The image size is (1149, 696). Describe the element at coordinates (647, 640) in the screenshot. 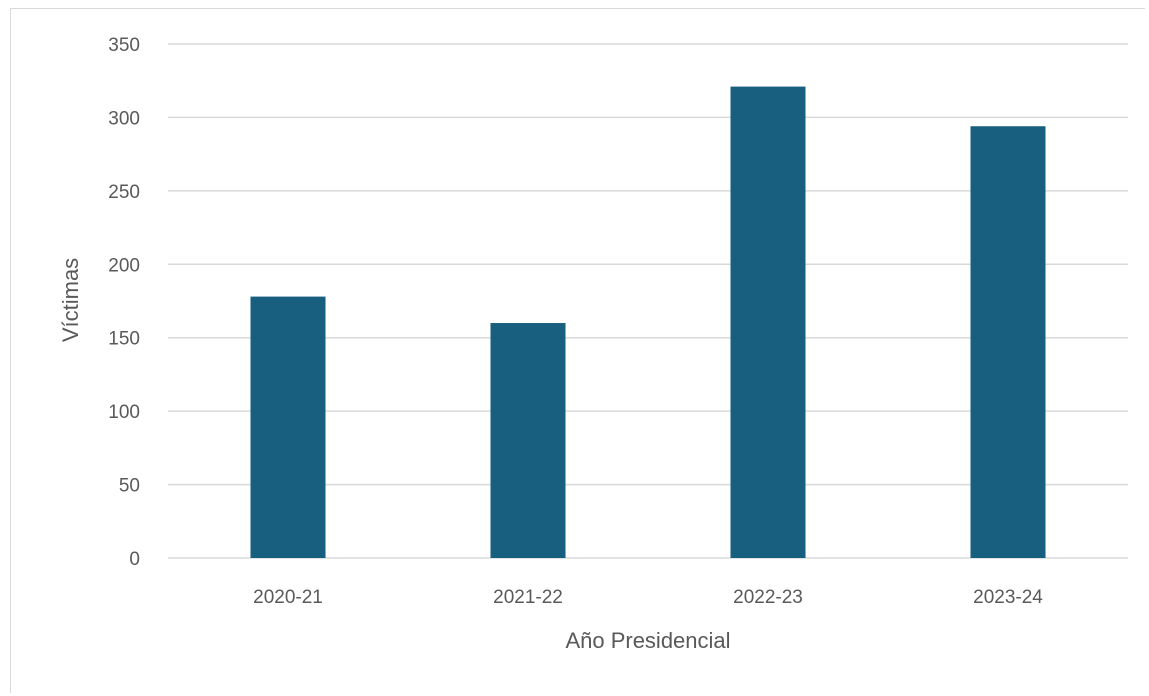

I see `x-axis-title: Año Presidencial` at that location.